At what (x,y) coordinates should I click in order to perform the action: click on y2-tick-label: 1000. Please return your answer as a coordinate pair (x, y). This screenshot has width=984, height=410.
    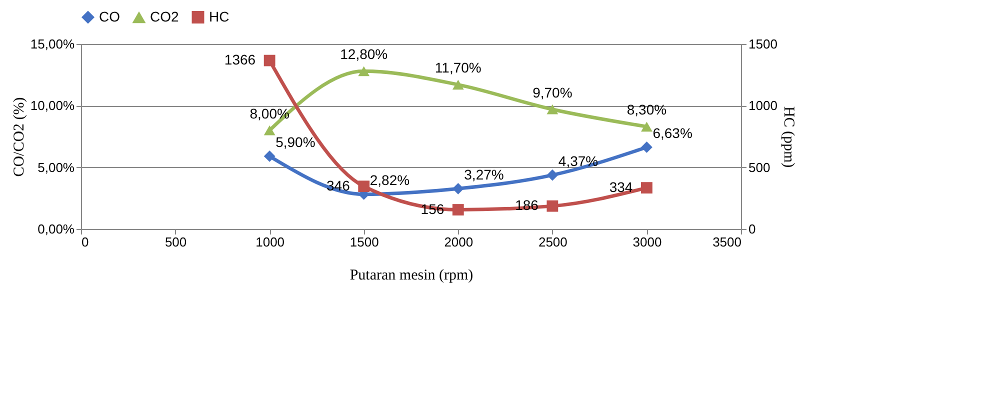
    Looking at the image, I should click on (763, 106).